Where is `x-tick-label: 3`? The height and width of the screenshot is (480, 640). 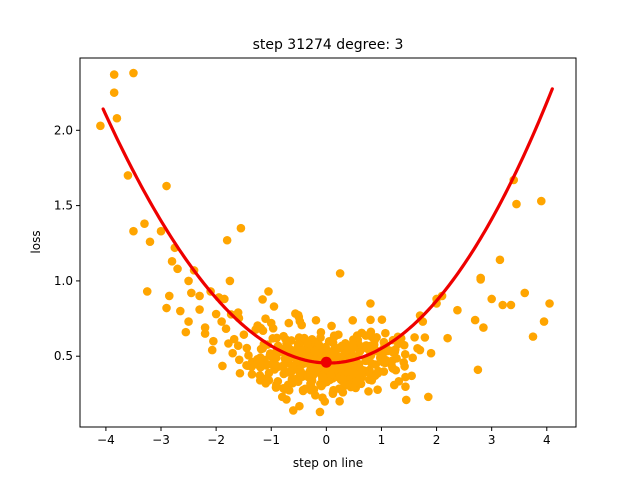 x-tick-label: 3 is located at coordinates (492, 440).